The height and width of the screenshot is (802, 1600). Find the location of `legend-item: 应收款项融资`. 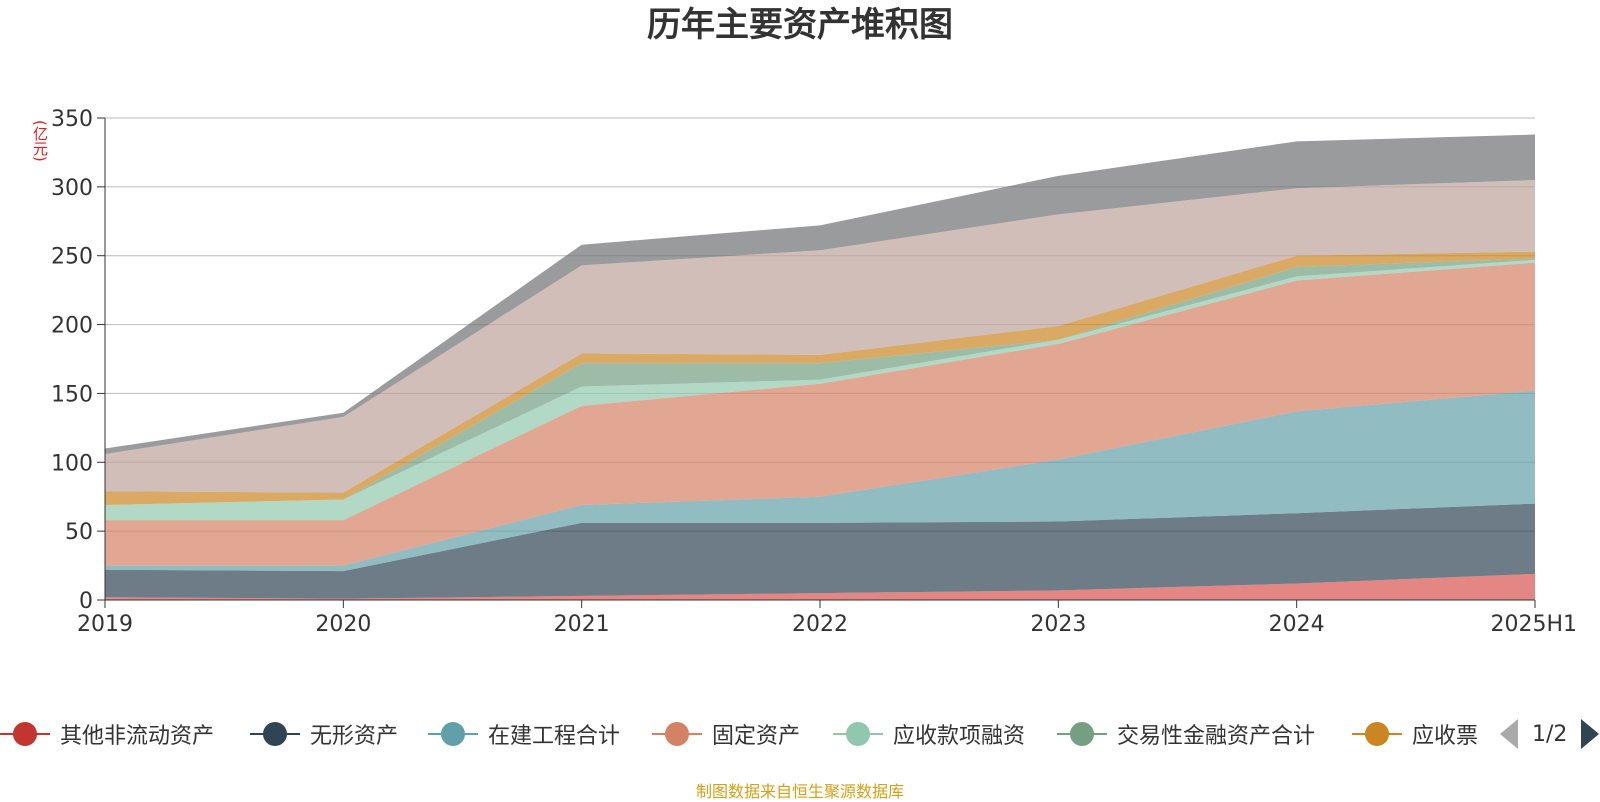

legend-item: 应收款项融资 is located at coordinates (929, 734).